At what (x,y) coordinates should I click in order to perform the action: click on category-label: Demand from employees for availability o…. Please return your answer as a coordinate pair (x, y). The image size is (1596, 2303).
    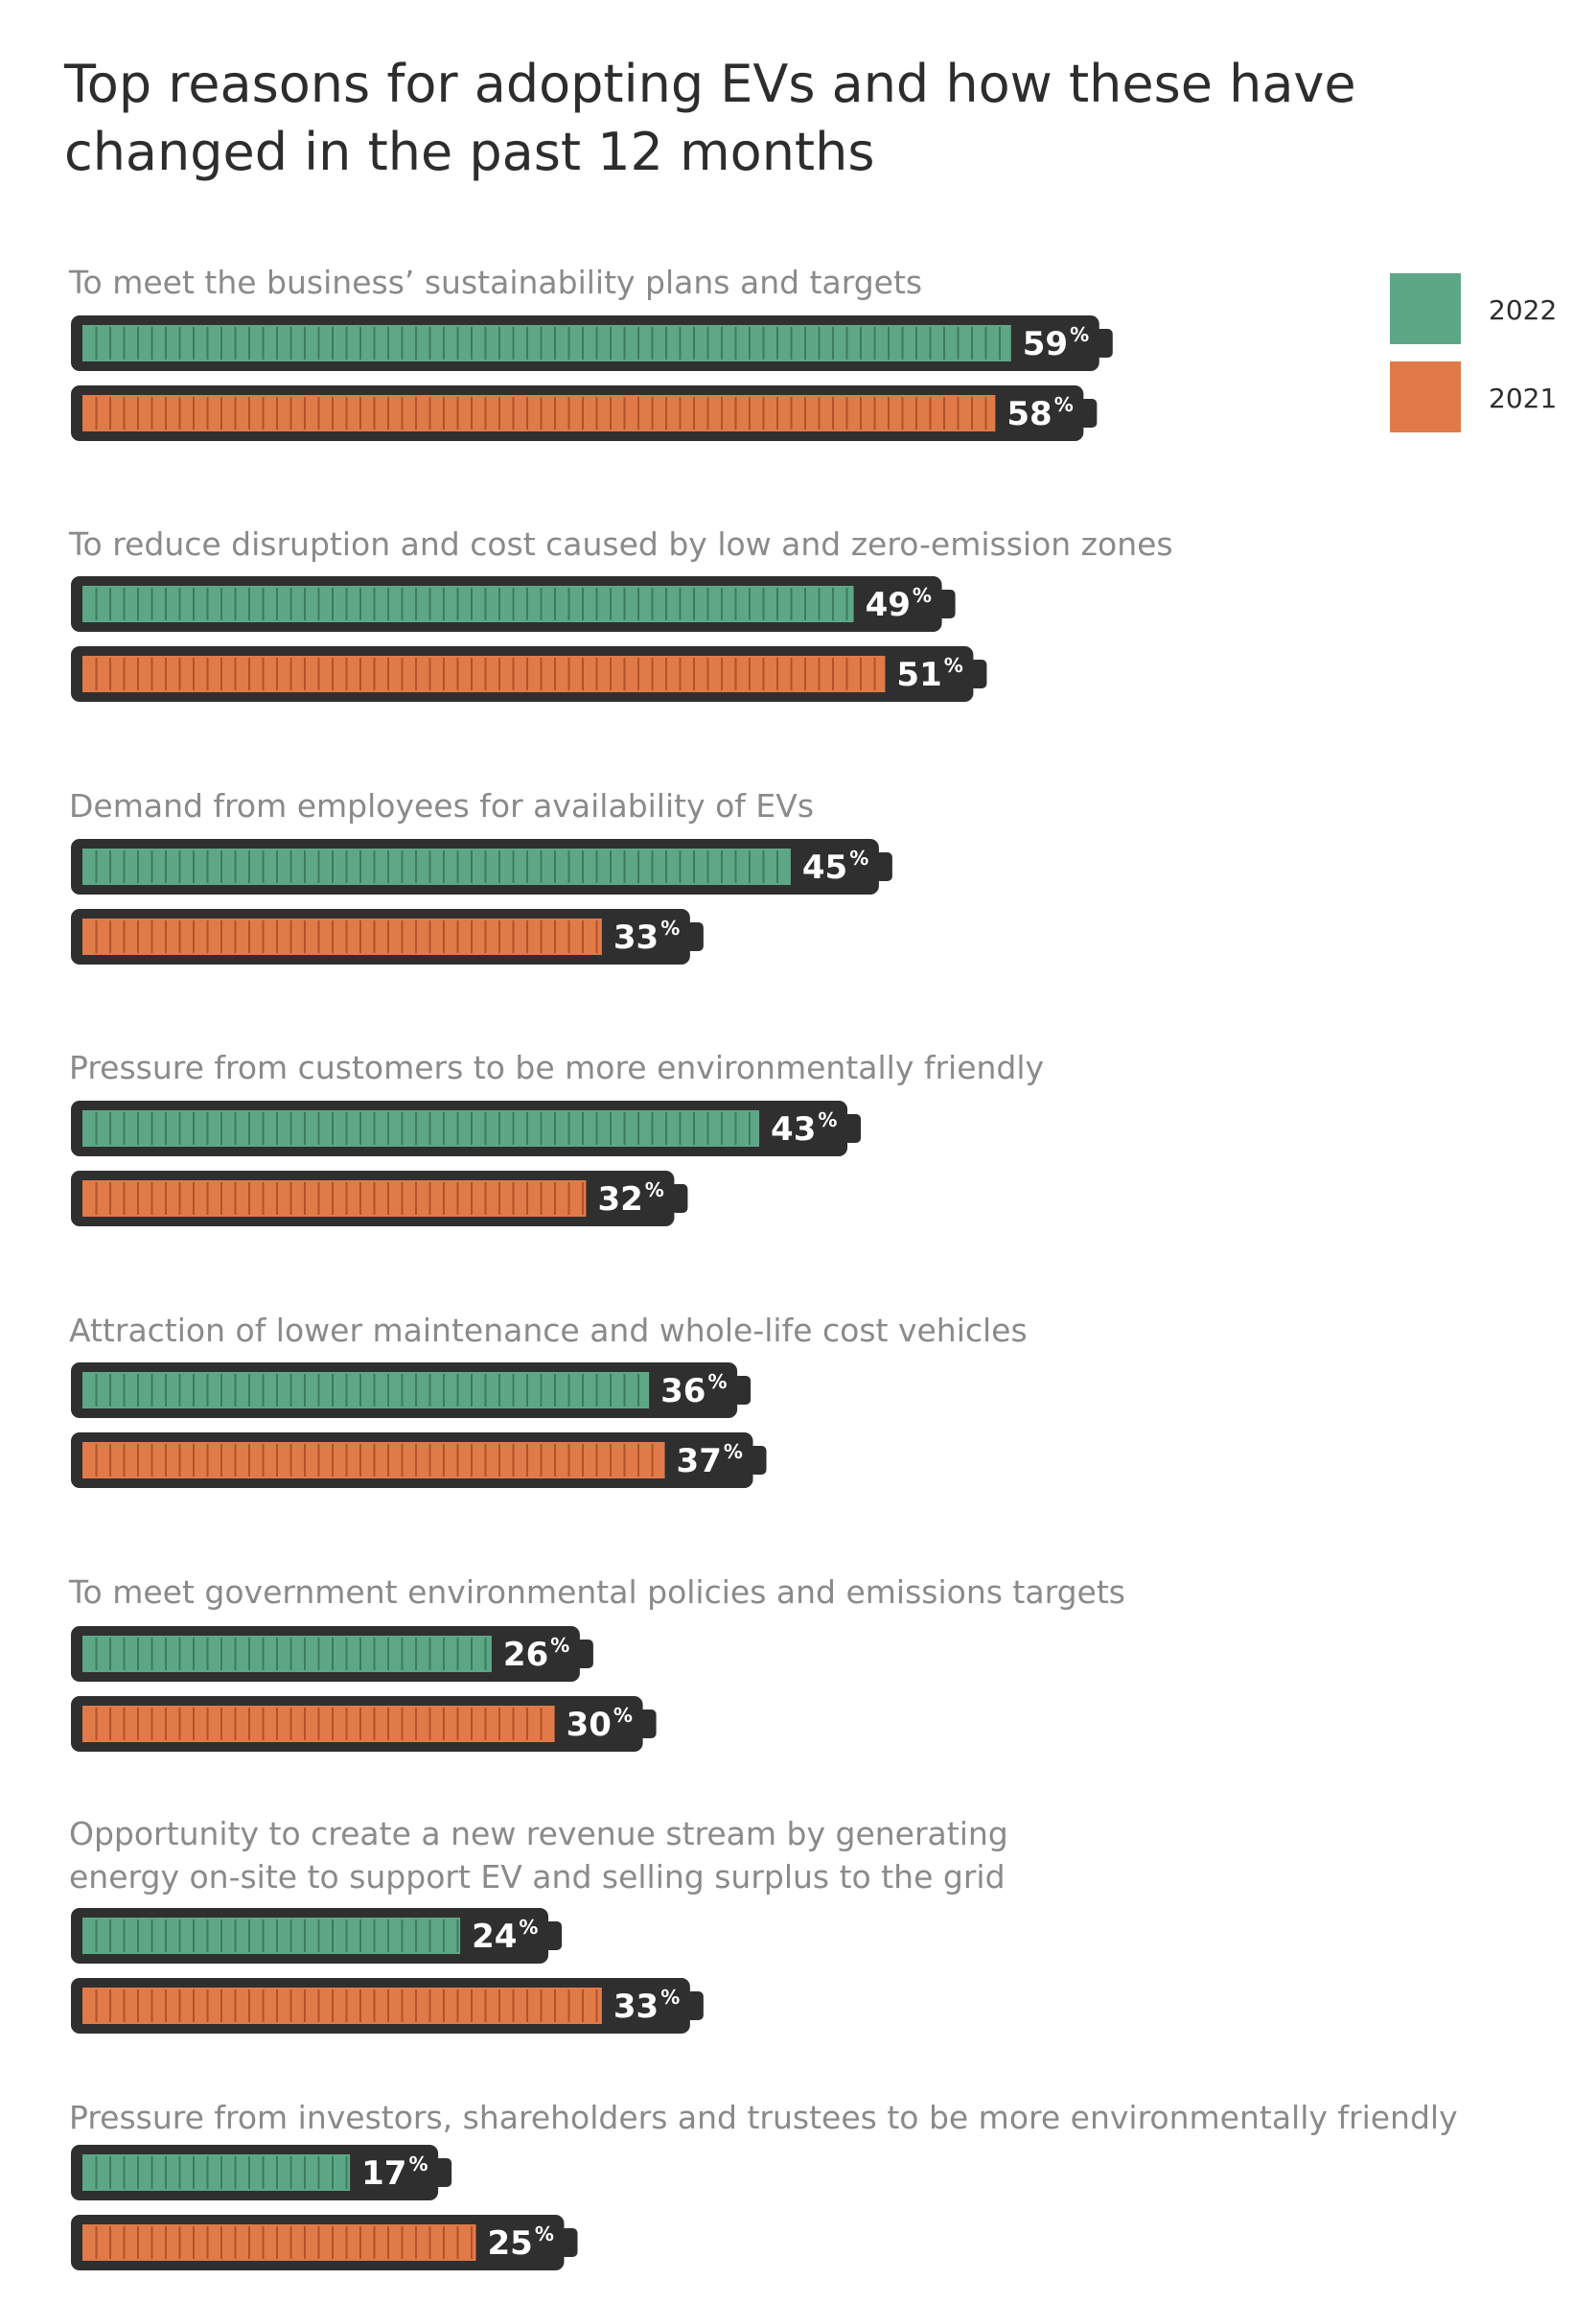
    Looking at the image, I should click on (441, 806).